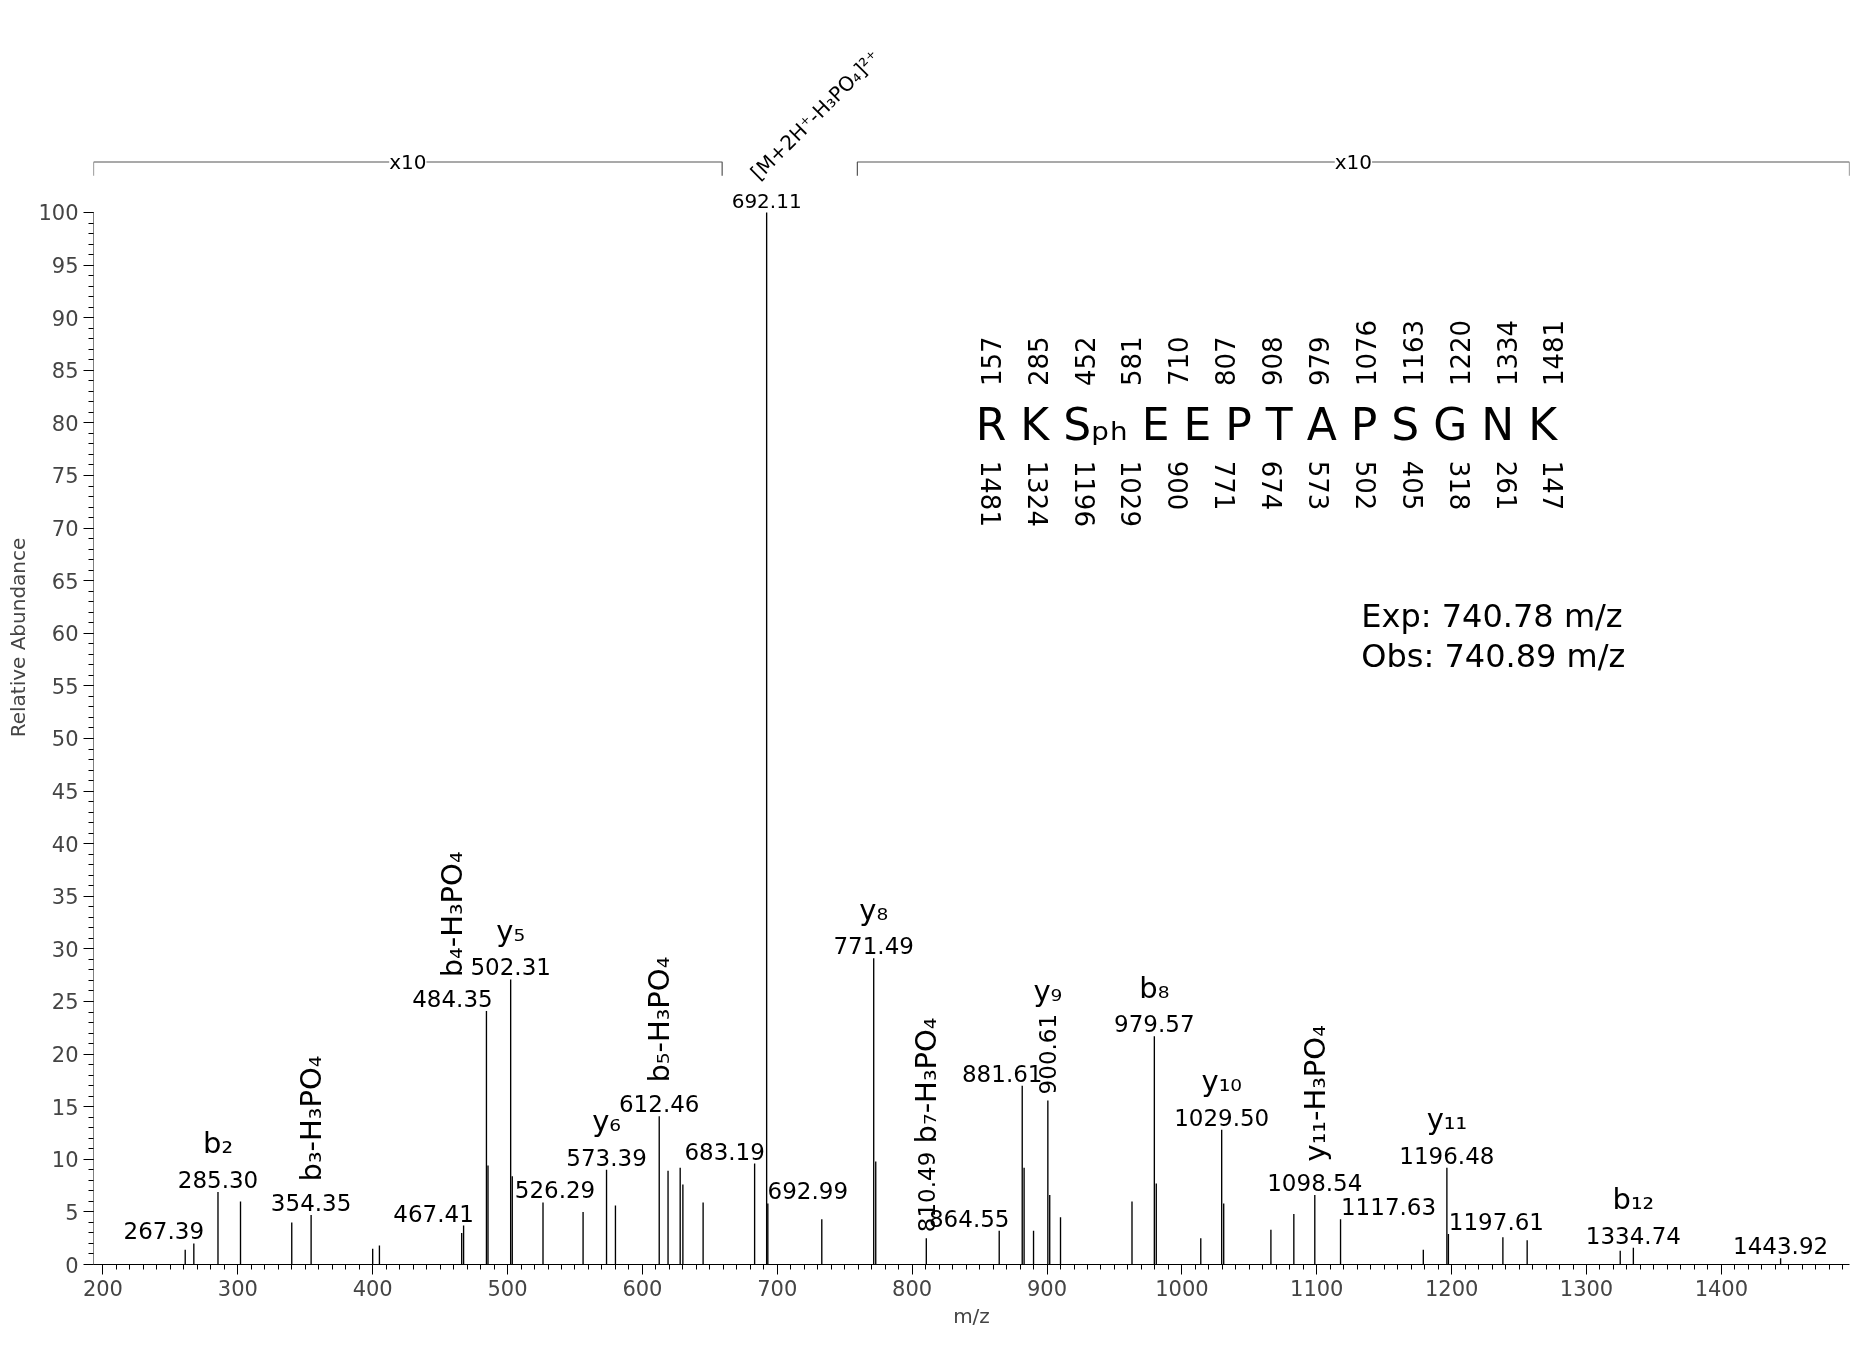 The height and width of the screenshot is (1354, 1864). I want to click on x-tick-label: 200, so click(102, 1288).